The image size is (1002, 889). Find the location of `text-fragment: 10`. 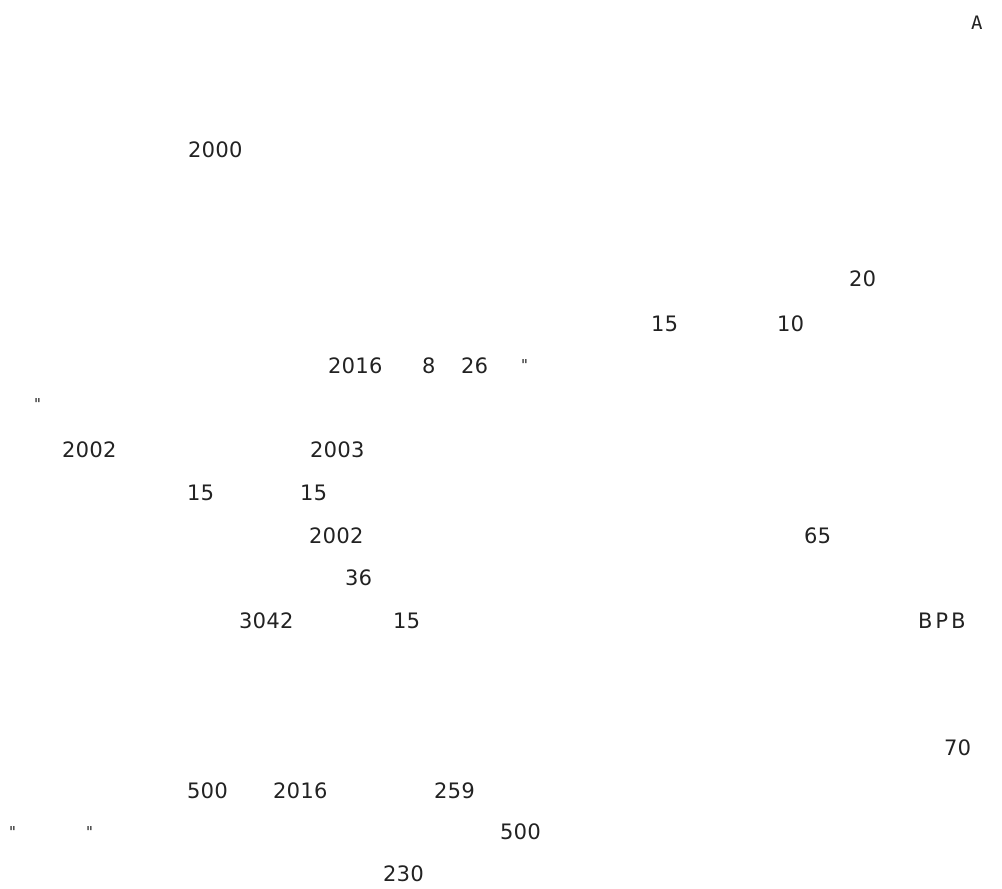

text-fragment: 10 is located at coordinates (791, 324).